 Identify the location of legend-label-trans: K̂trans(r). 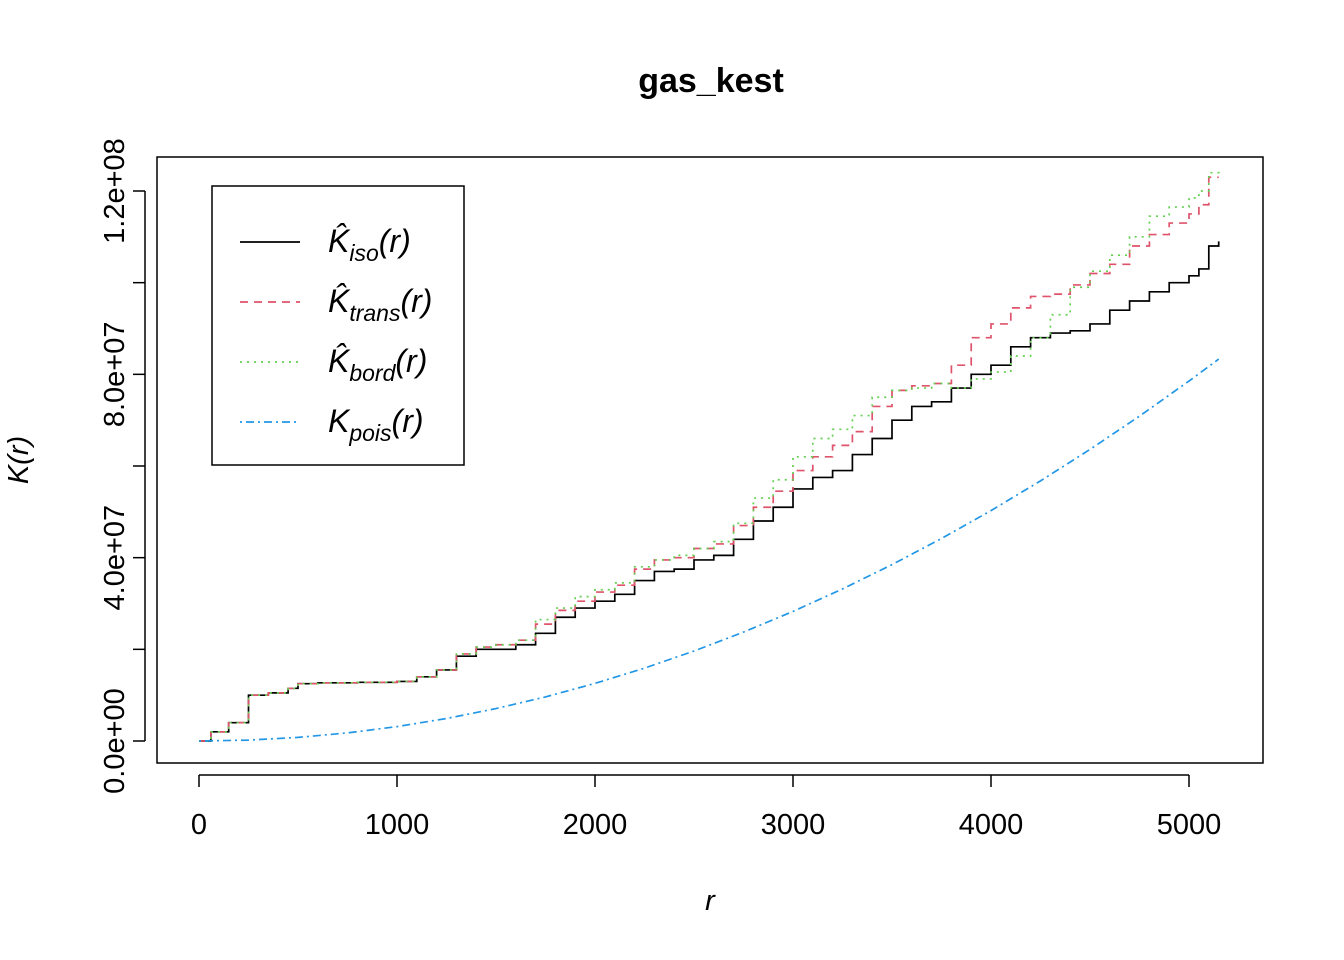
(380, 304).